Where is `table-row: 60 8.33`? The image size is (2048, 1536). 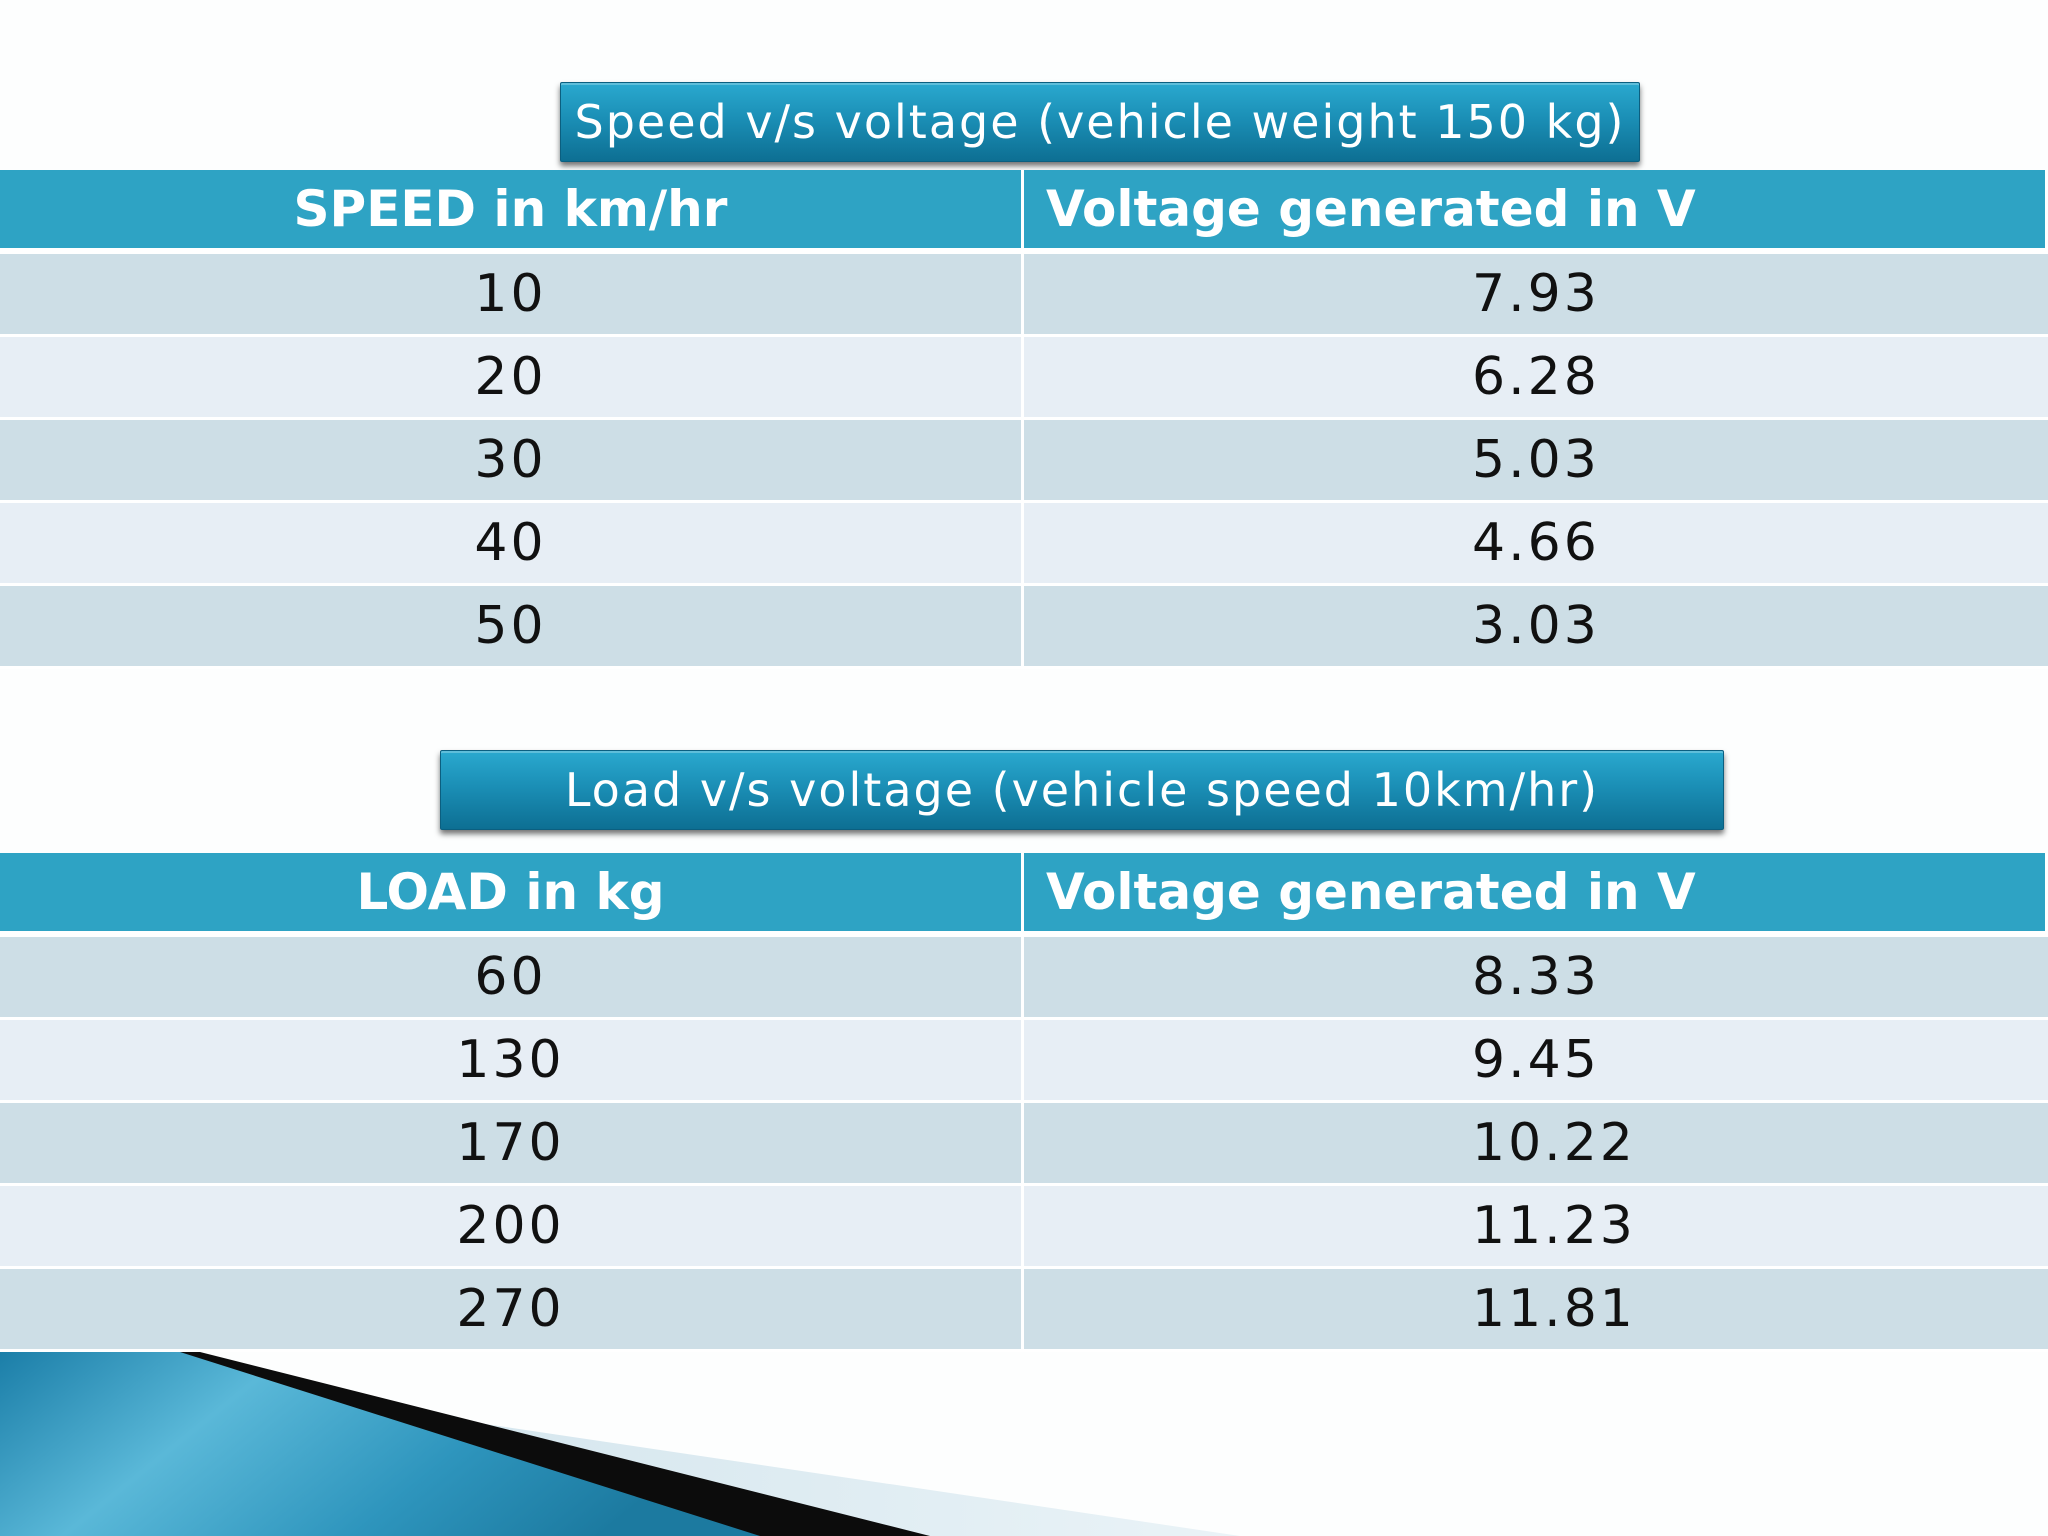
table-row: 60 8.33 is located at coordinates (1024, 978).